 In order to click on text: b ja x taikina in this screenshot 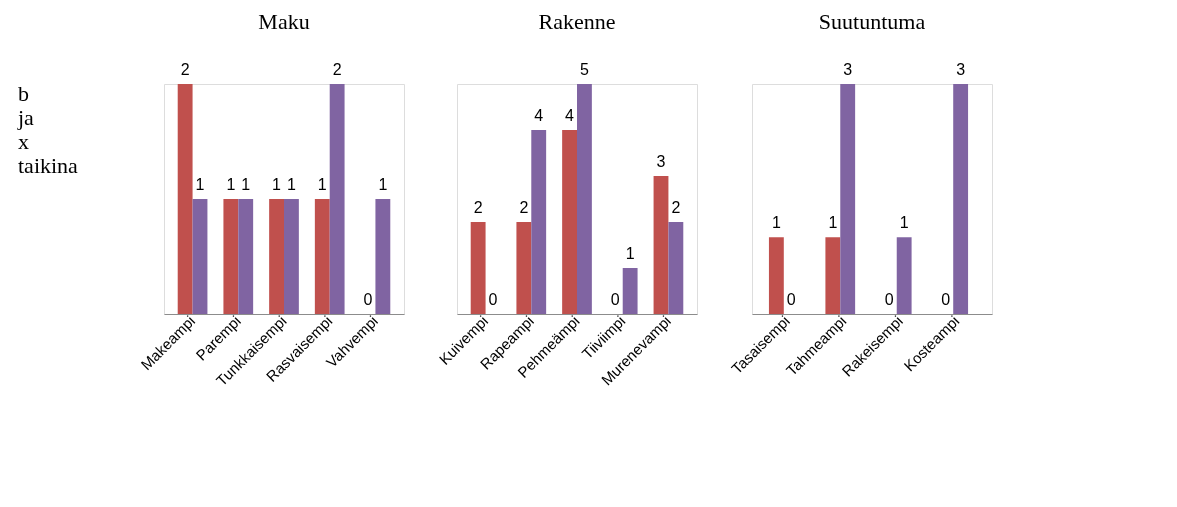, I will do `click(48, 129)`.